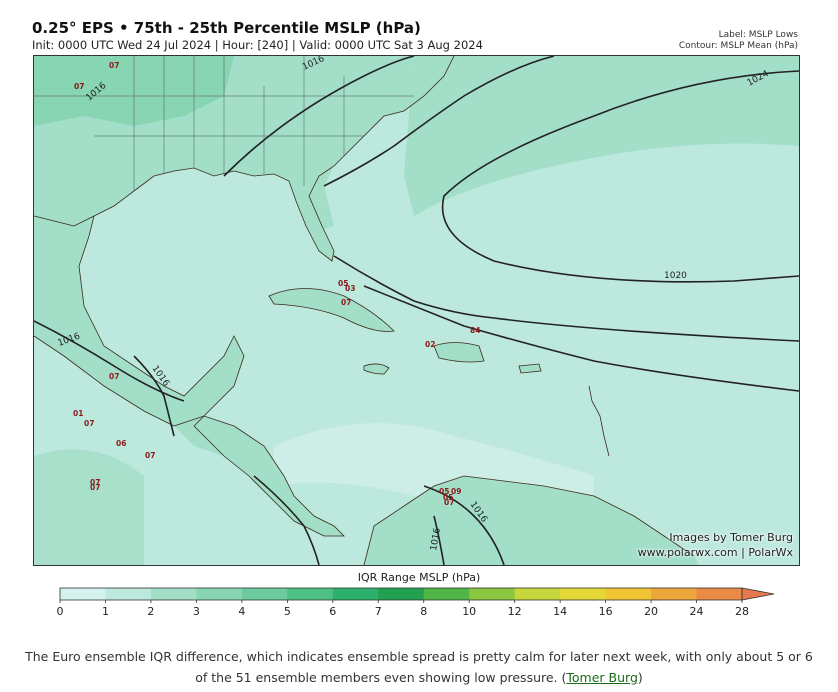  Describe the element at coordinates (121, 443) in the screenshot. I see `low-label: 06` at that location.